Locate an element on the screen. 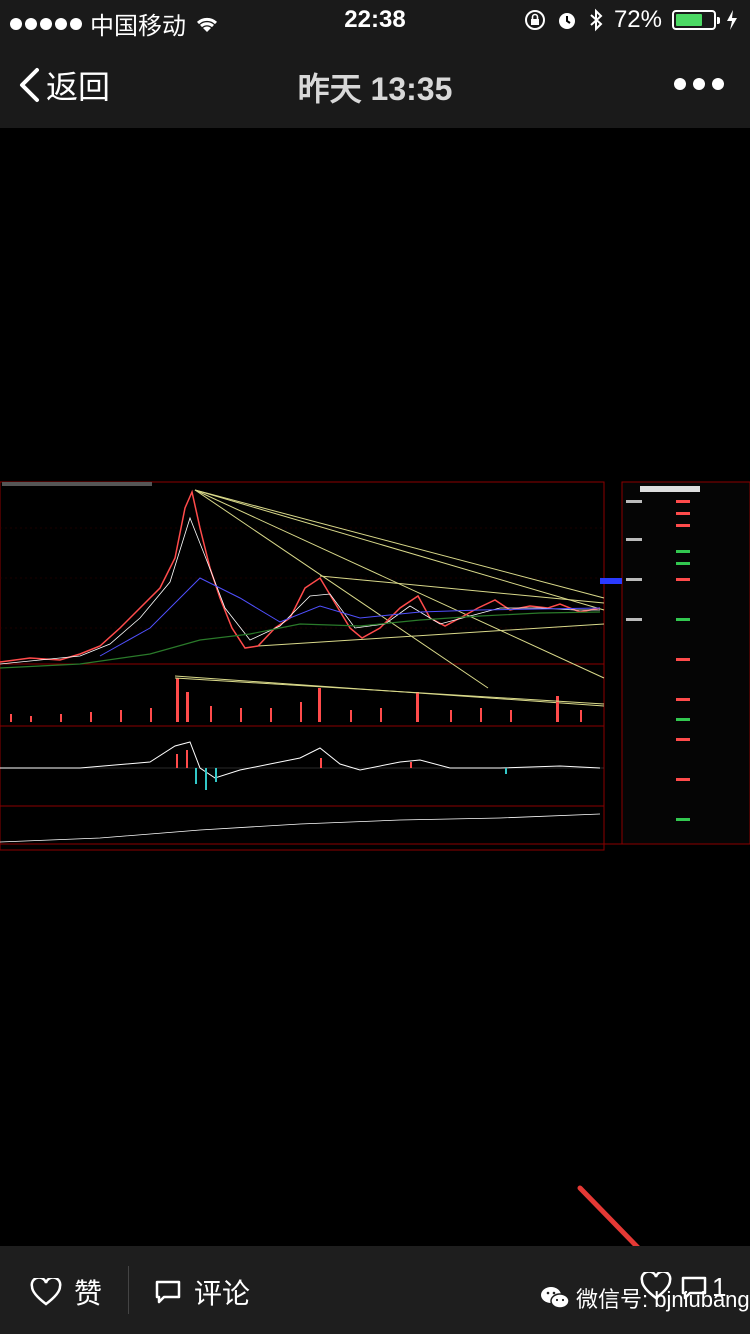 The height and width of the screenshot is (1334, 750). status-left: 中国移动 is located at coordinates (115, 23).